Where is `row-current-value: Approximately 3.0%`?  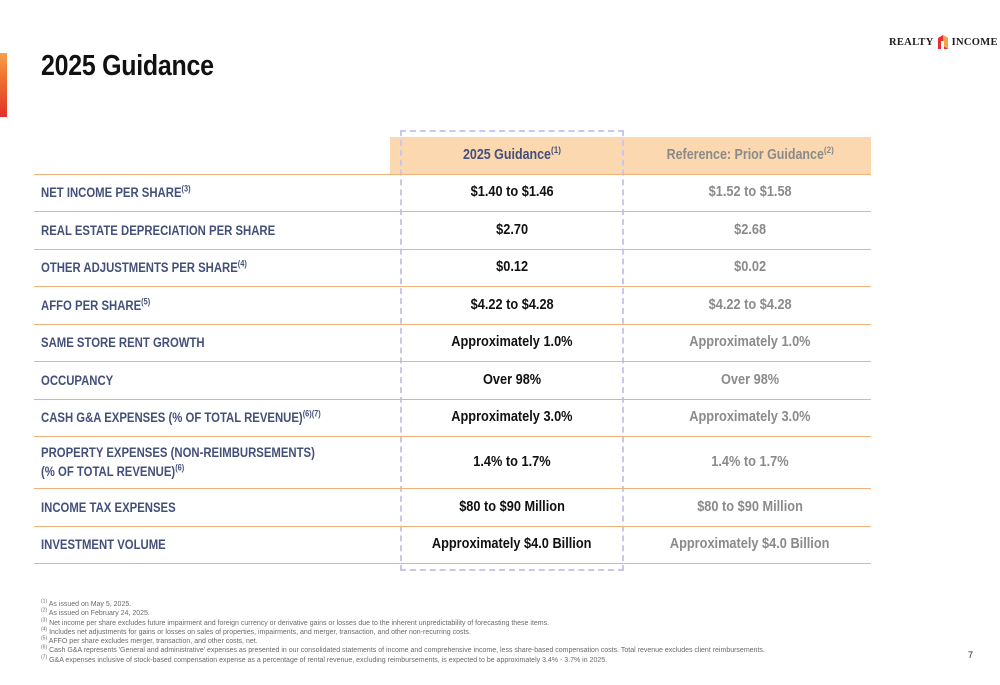
row-current-value: Approximately 3.0% is located at coordinates (512, 417).